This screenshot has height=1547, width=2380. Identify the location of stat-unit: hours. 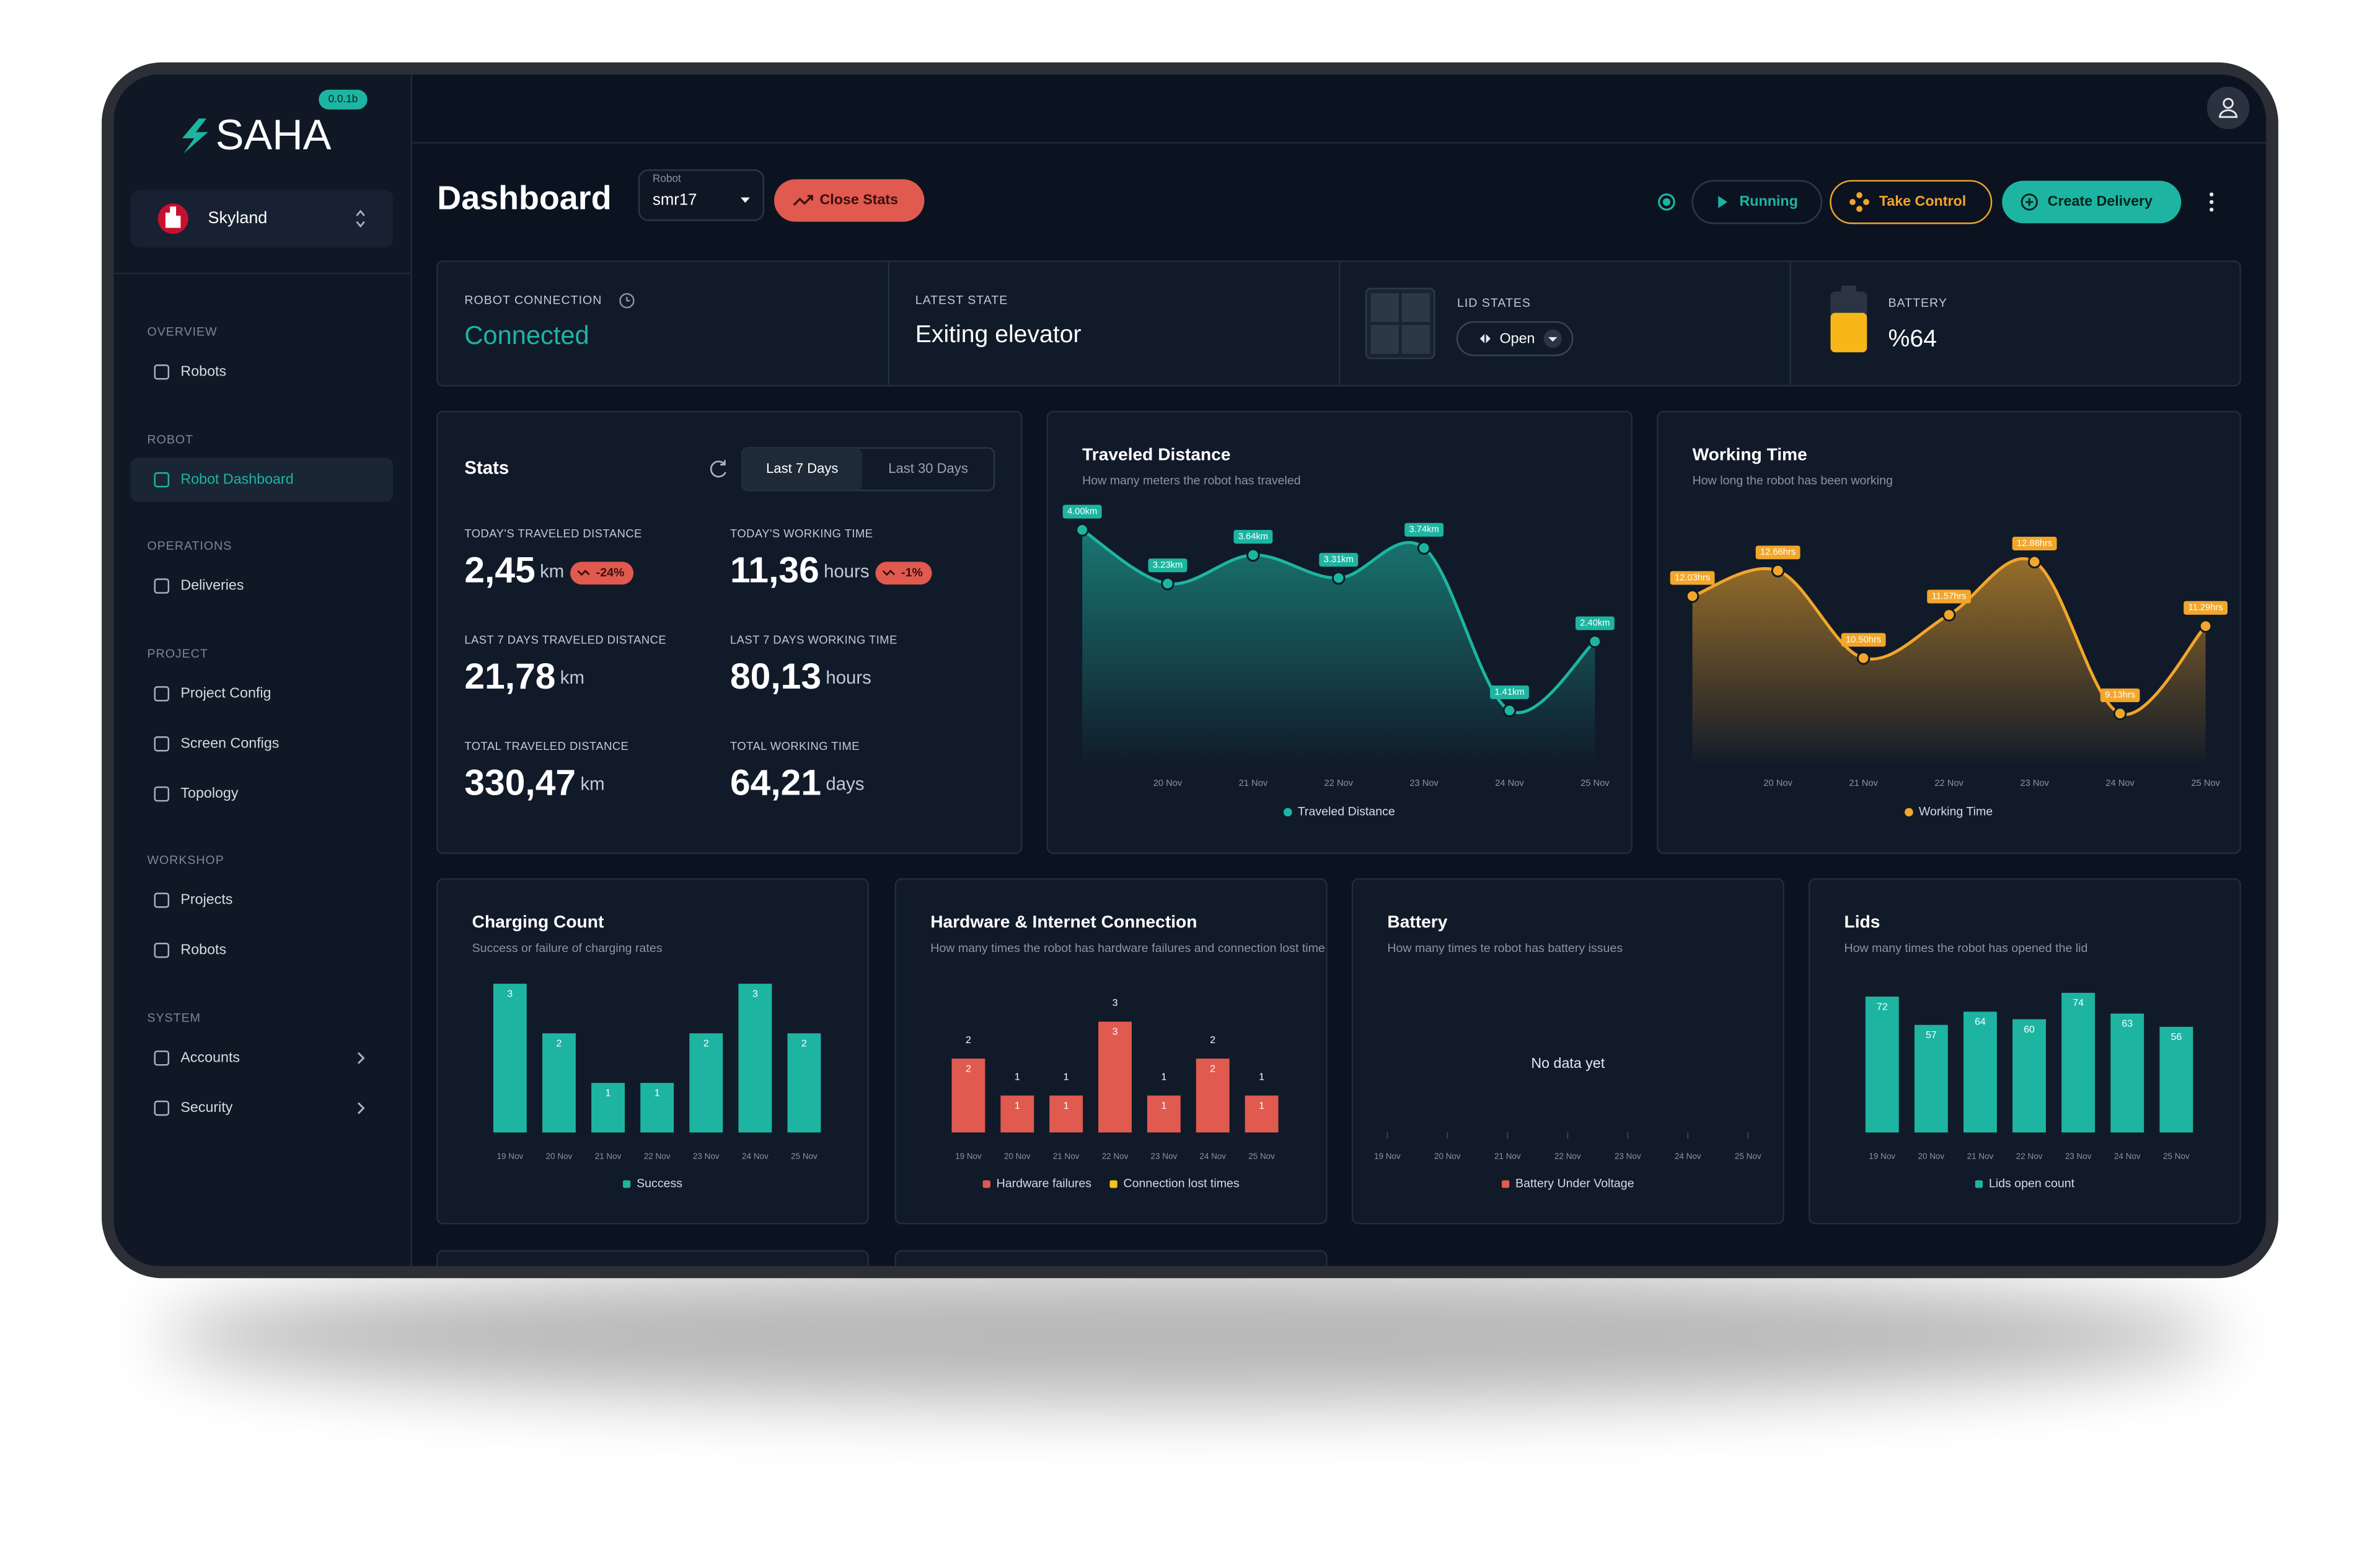
(848, 678).